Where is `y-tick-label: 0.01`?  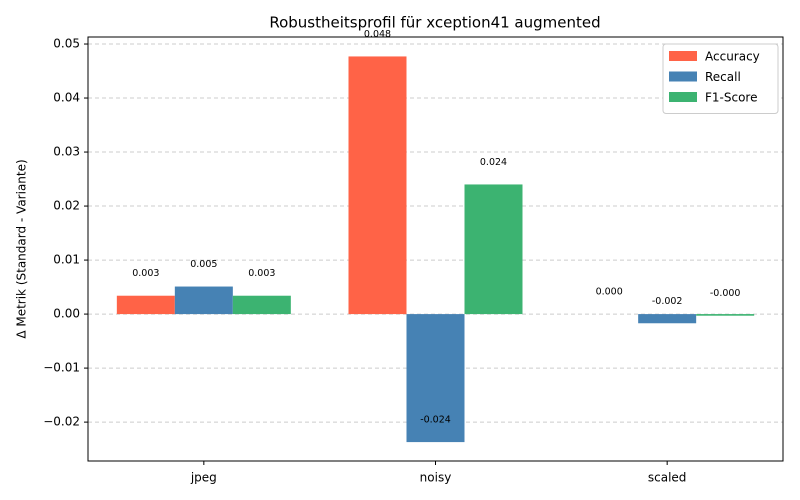
y-tick-label: 0.01 is located at coordinates (66, 260).